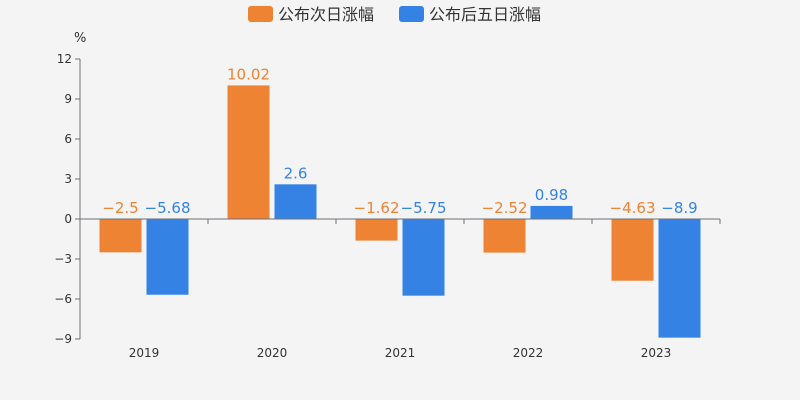 The image size is (800, 400). What do you see at coordinates (68, 179) in the screenshot?
I see `y-tick-label: 3` at bounding box center [68, 179].